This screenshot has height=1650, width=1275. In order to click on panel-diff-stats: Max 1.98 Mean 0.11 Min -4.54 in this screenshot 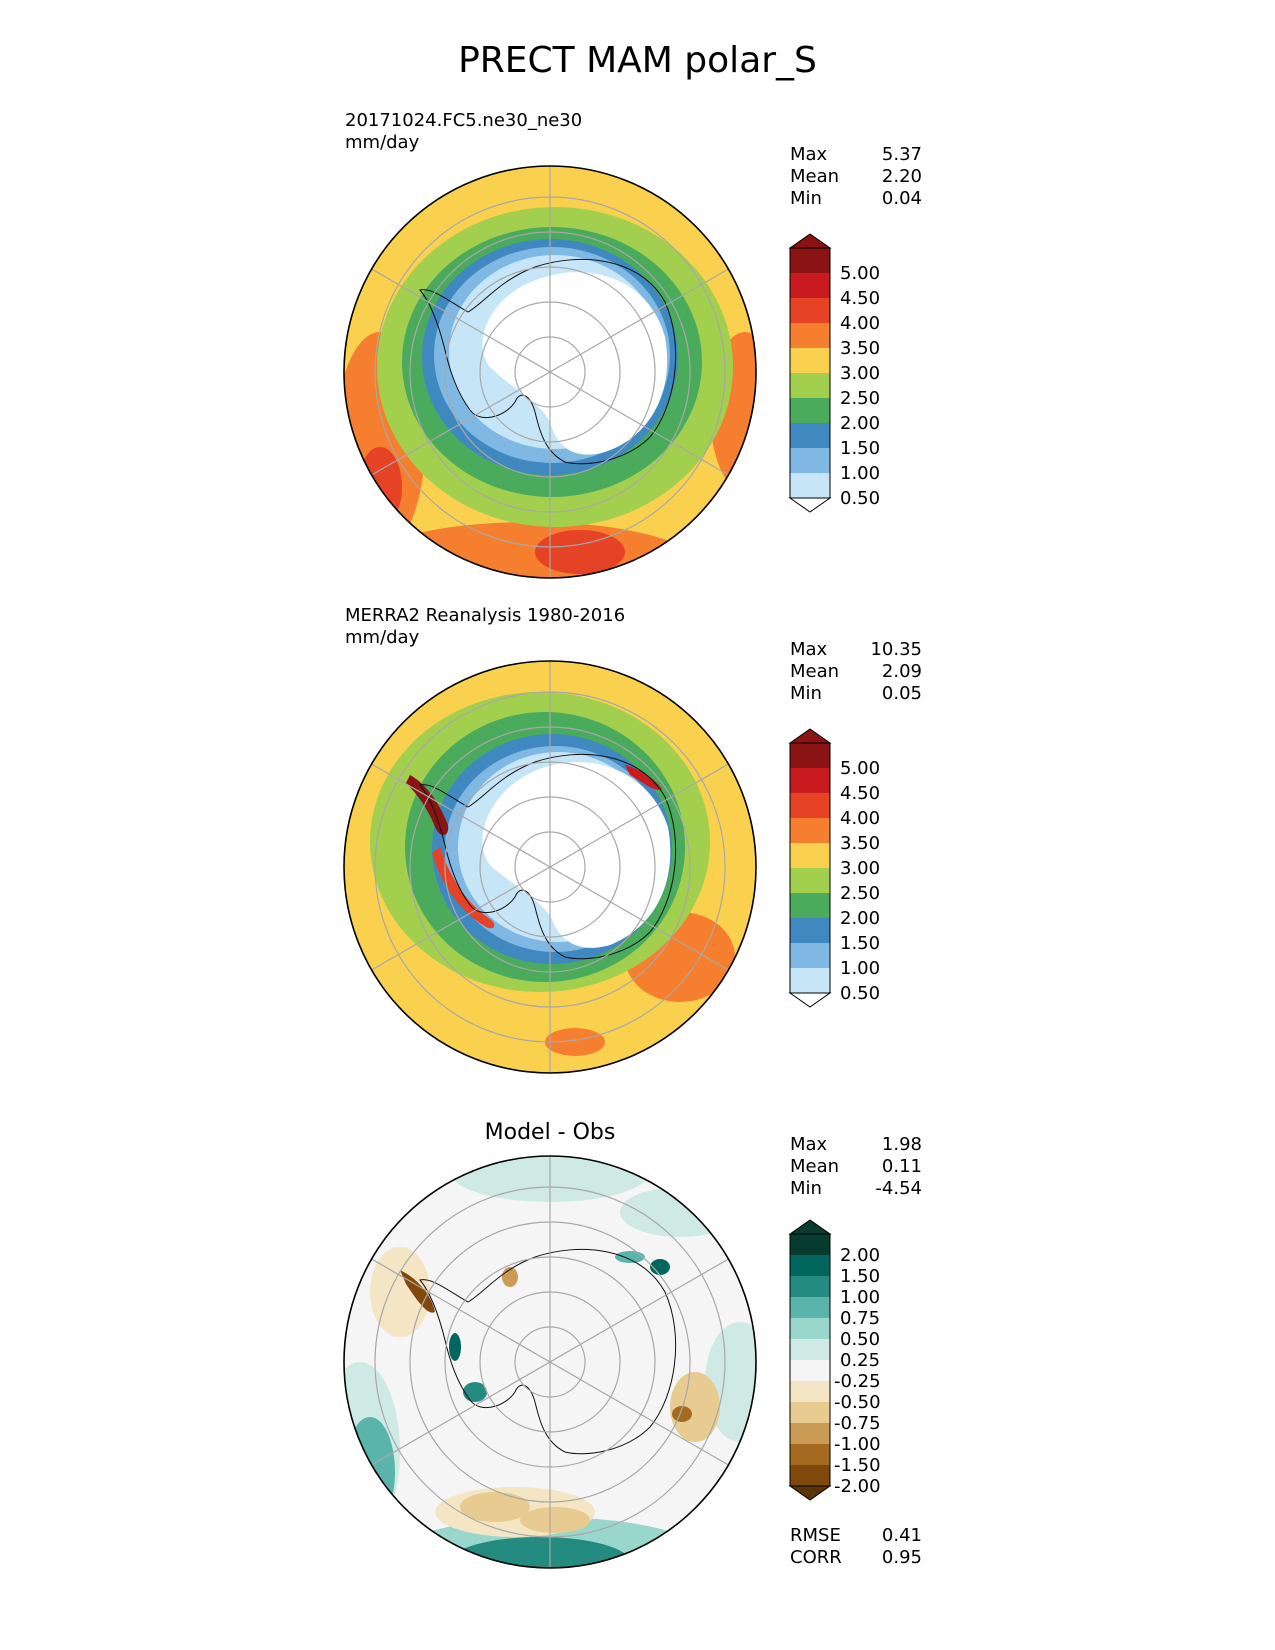, I will do `click(856, 1167)`.